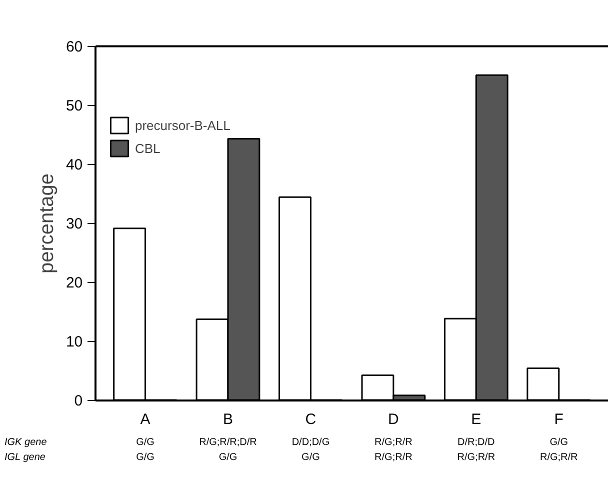  What do you see at coordinates (476, 419) in the screenshot?
I see `x-tick-label: E` at bounding box center [476, 419].